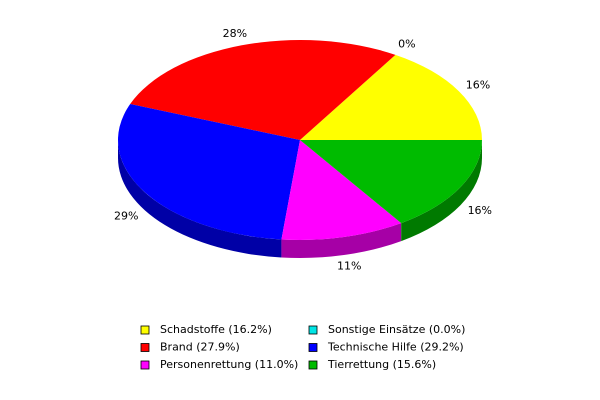  Describe the element at coordinates (216, 329) in the screenshot. I see `legend-label: Schadstoffe (16.2%)` at that location.